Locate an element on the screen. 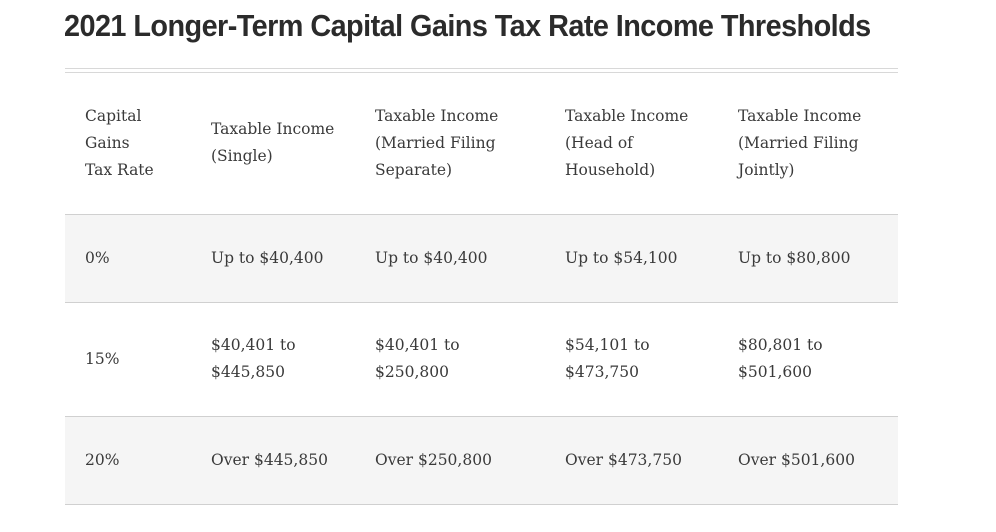 This screenshot has height=532, width=996. header-text-line: (Single) is located at coordinates (242, 156).